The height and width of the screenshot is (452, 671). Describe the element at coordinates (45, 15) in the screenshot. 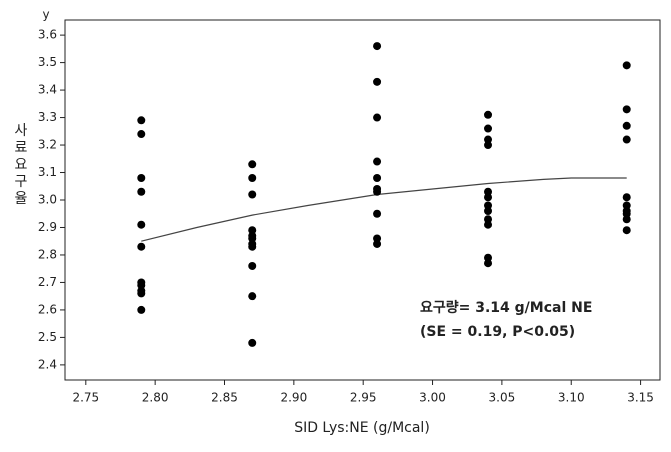

I see `y-axis-label: y` at that location.